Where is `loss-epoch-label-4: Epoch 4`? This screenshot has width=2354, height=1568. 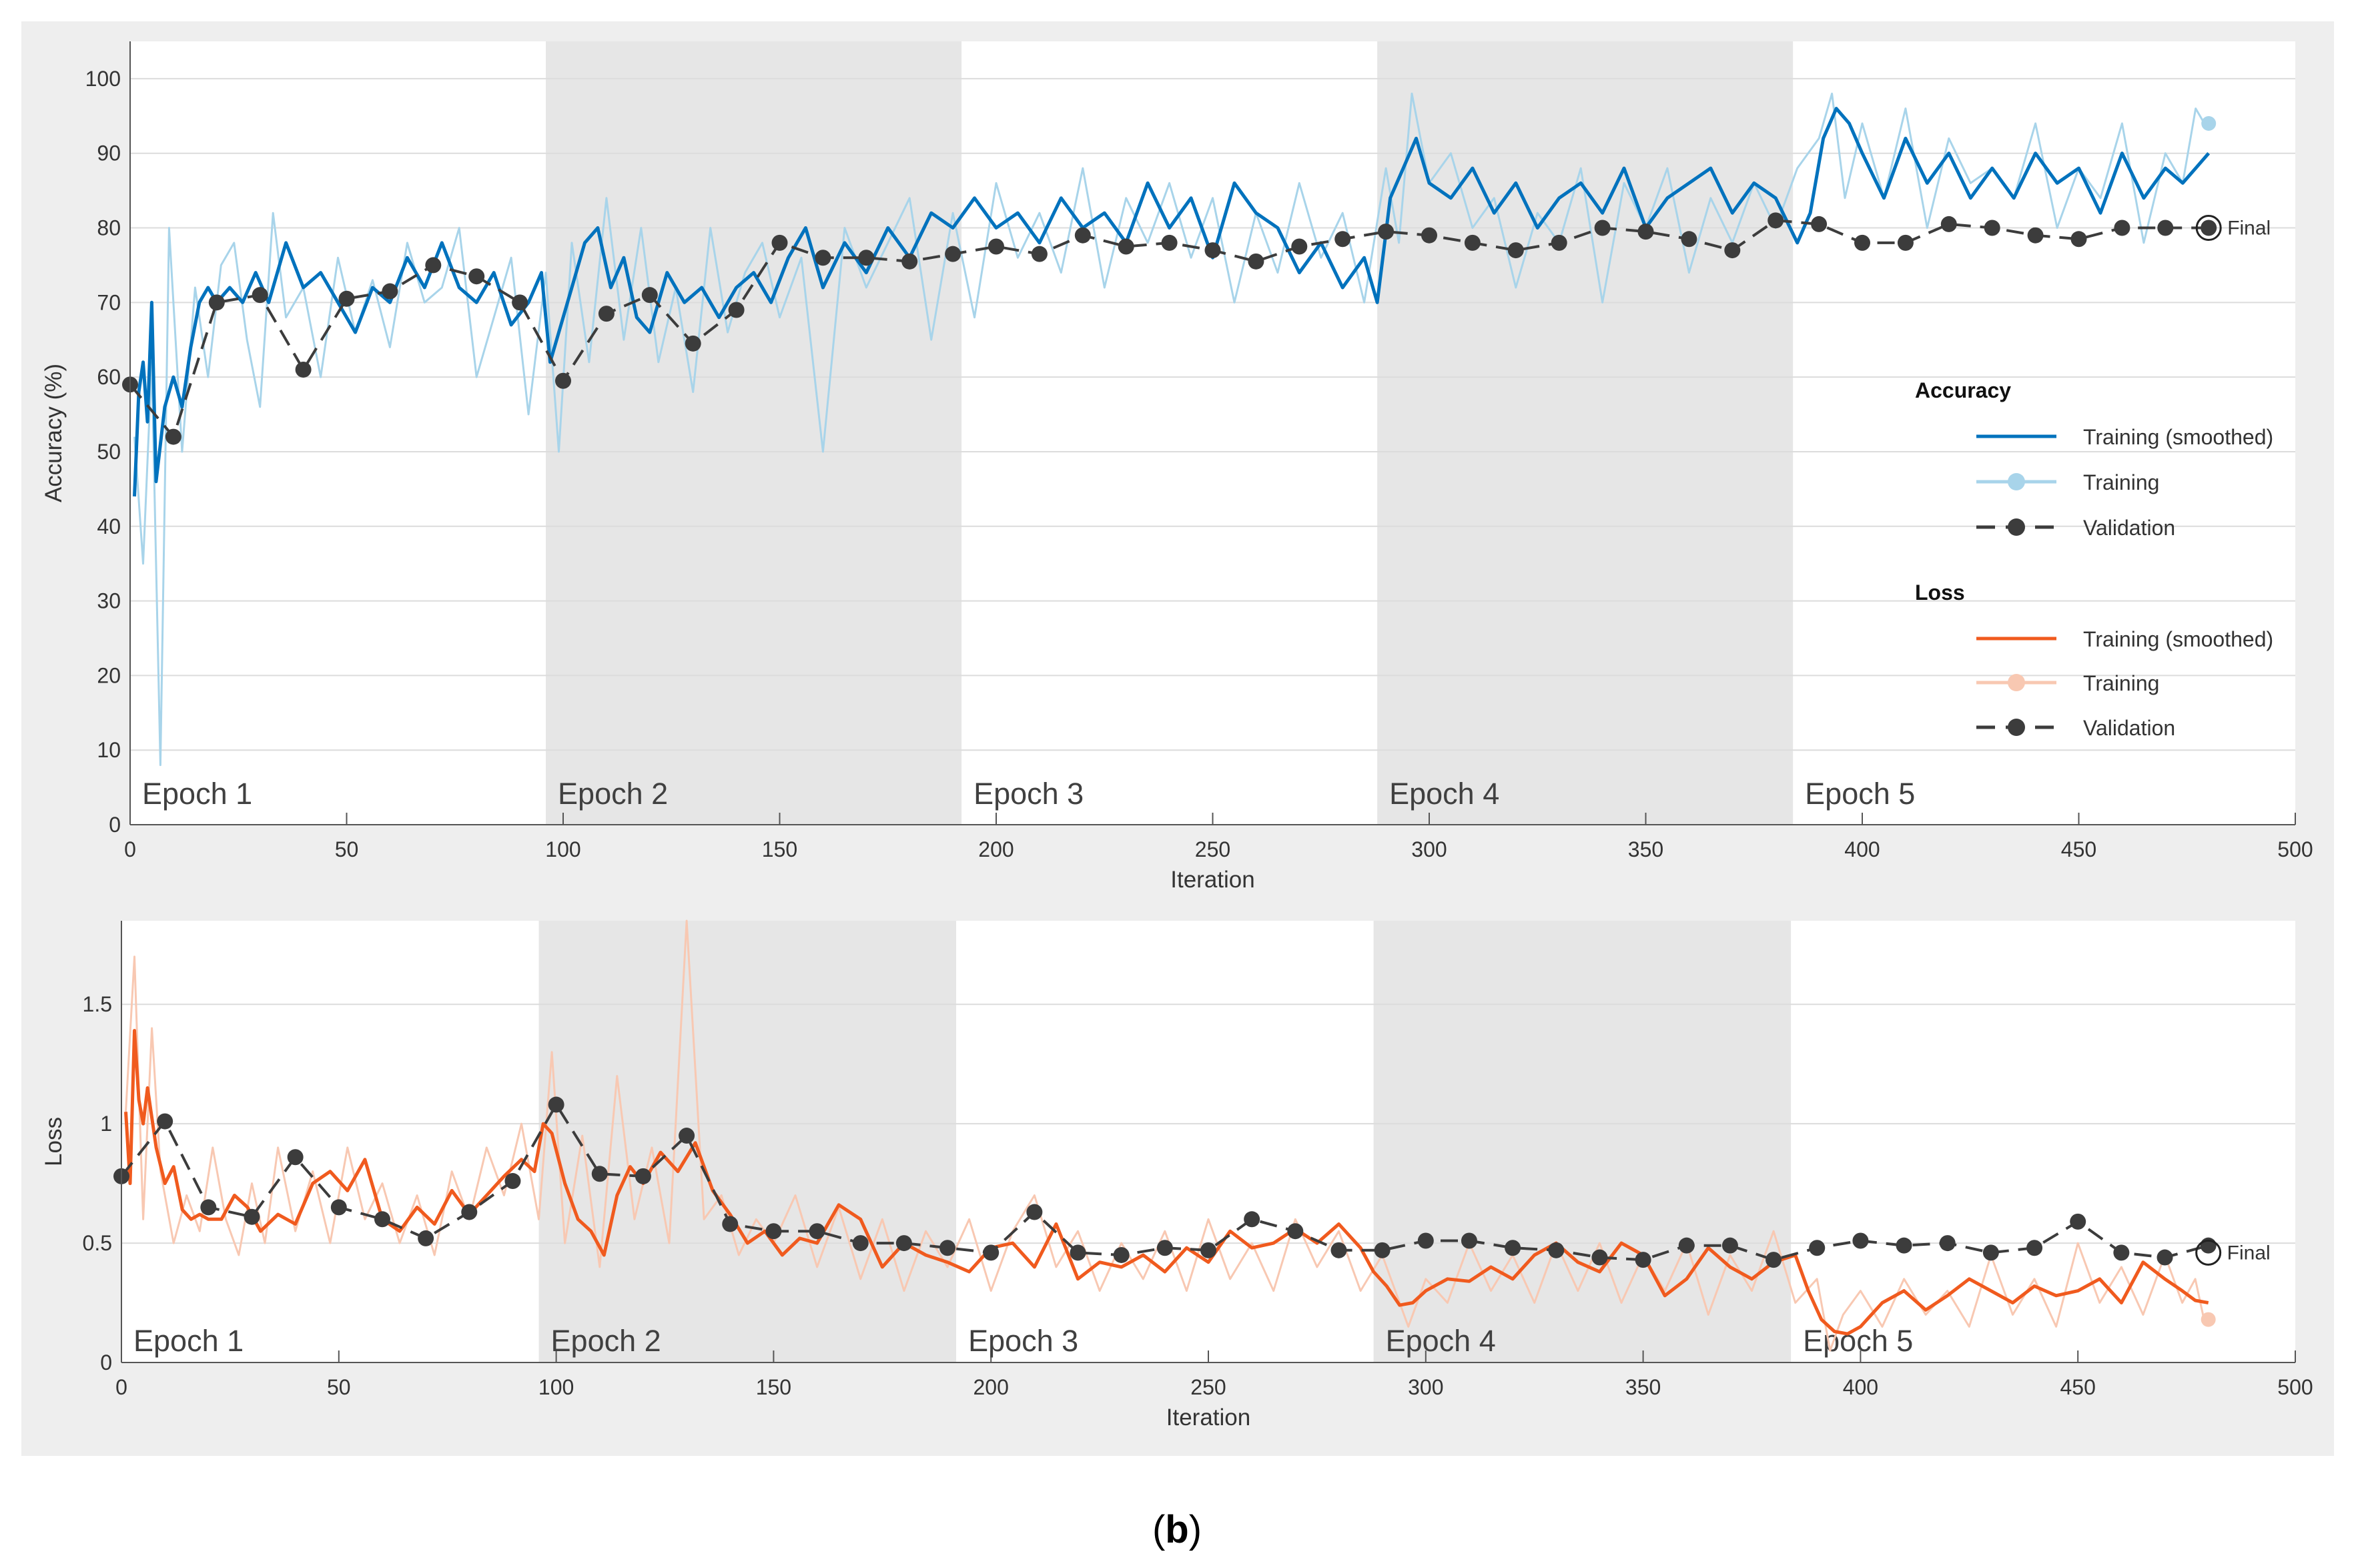
loss-epoch-label-4: Epoch 4 is located at coordinates (1441, 1341).